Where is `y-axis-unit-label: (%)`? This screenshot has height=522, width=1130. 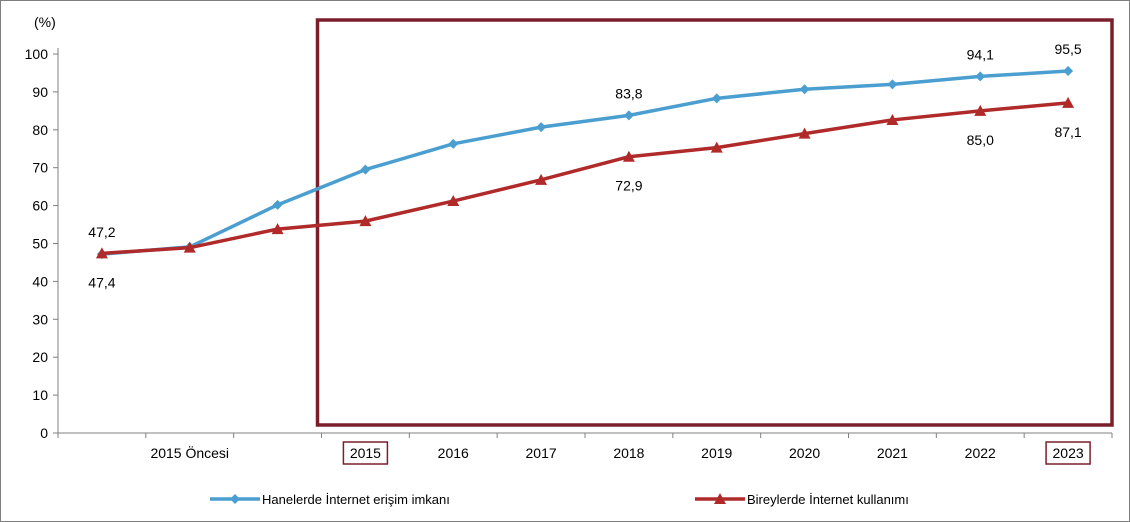 y-axis-unit-label: (%) is located at coordinates (45, 22).